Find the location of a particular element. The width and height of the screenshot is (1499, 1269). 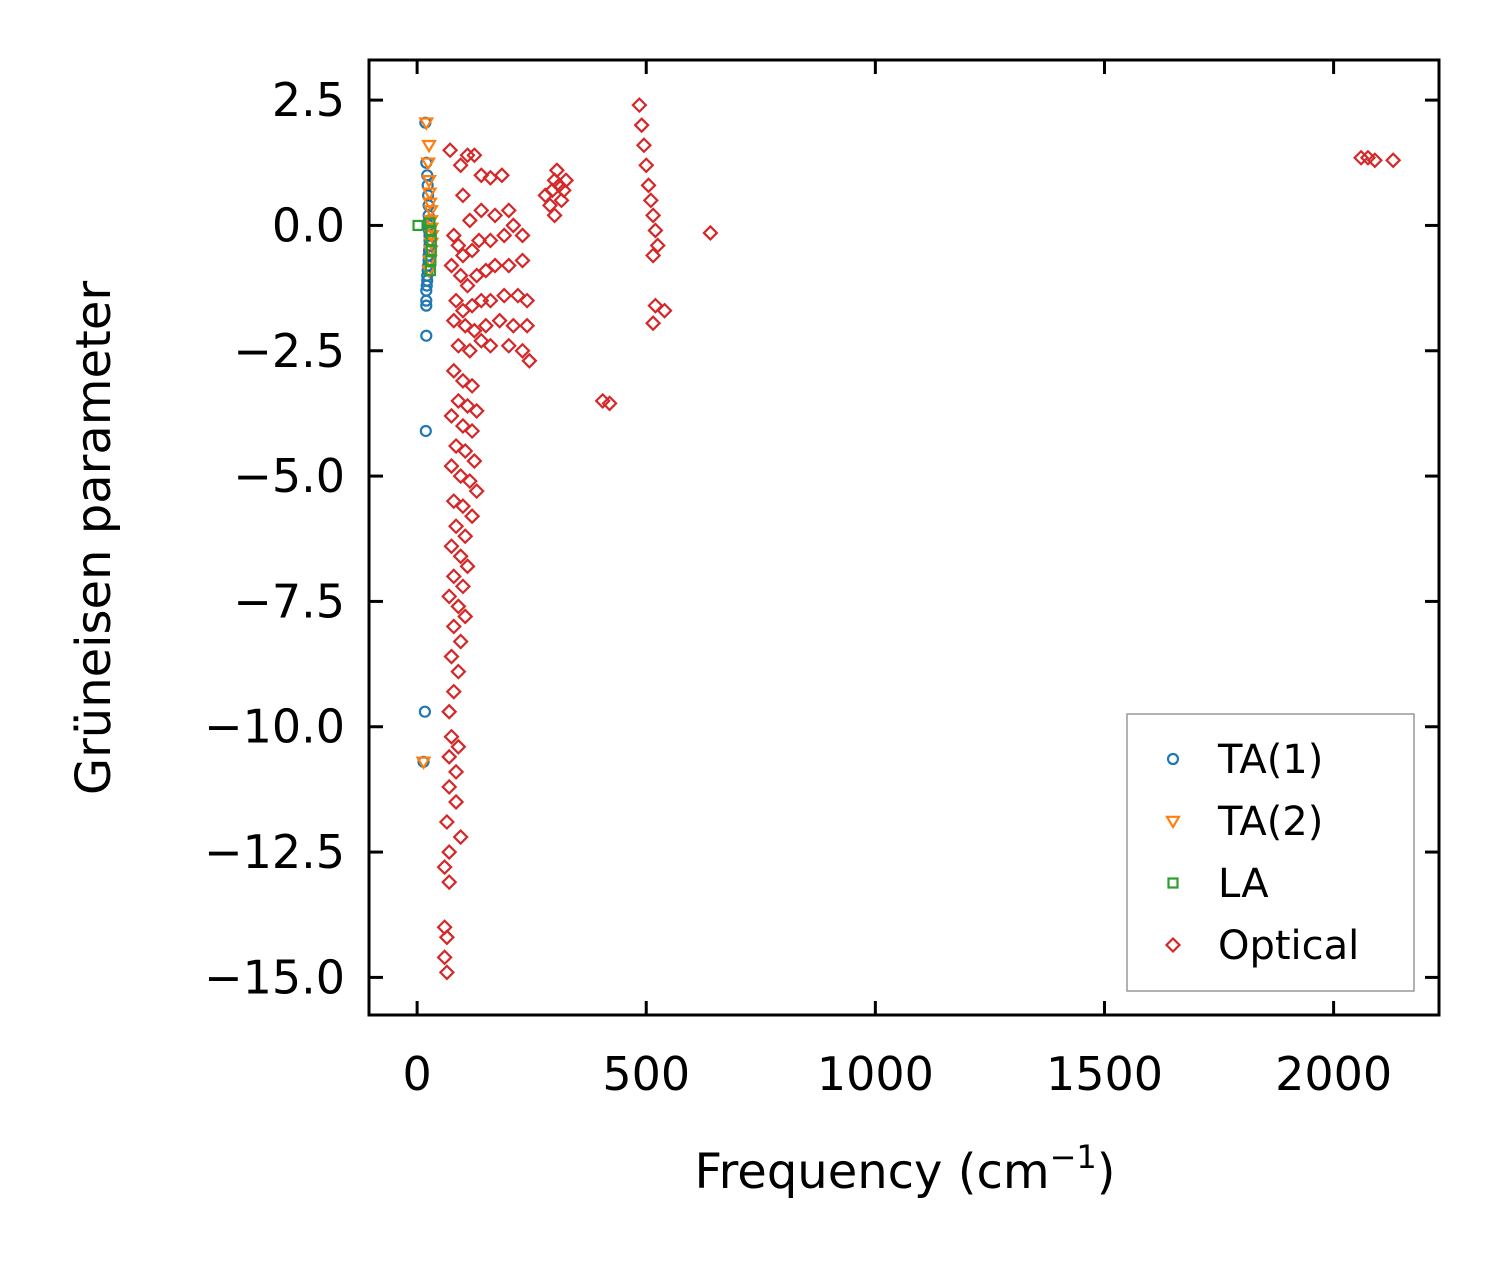

legend-box is located at coordinates (1270, 852).